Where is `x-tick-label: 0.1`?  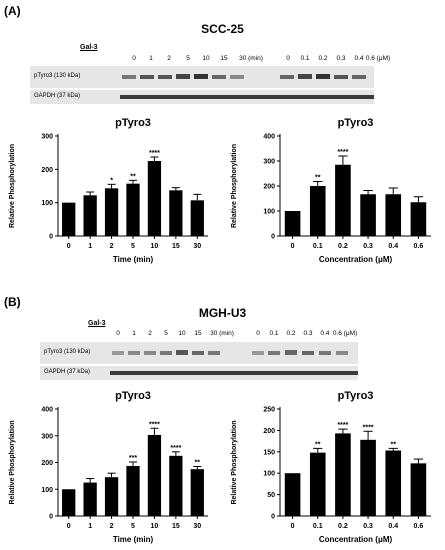
x-tick-label: 0.1 is located at coordinates (318, 526).